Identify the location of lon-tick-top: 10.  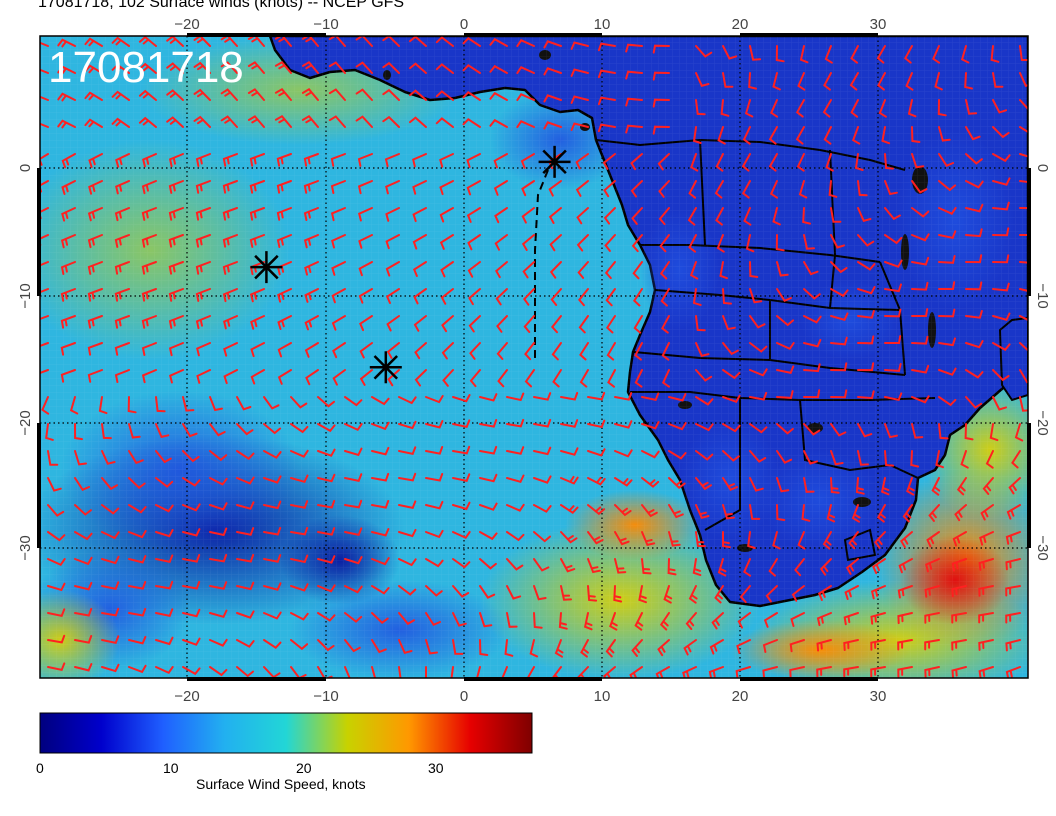
(602, 24).